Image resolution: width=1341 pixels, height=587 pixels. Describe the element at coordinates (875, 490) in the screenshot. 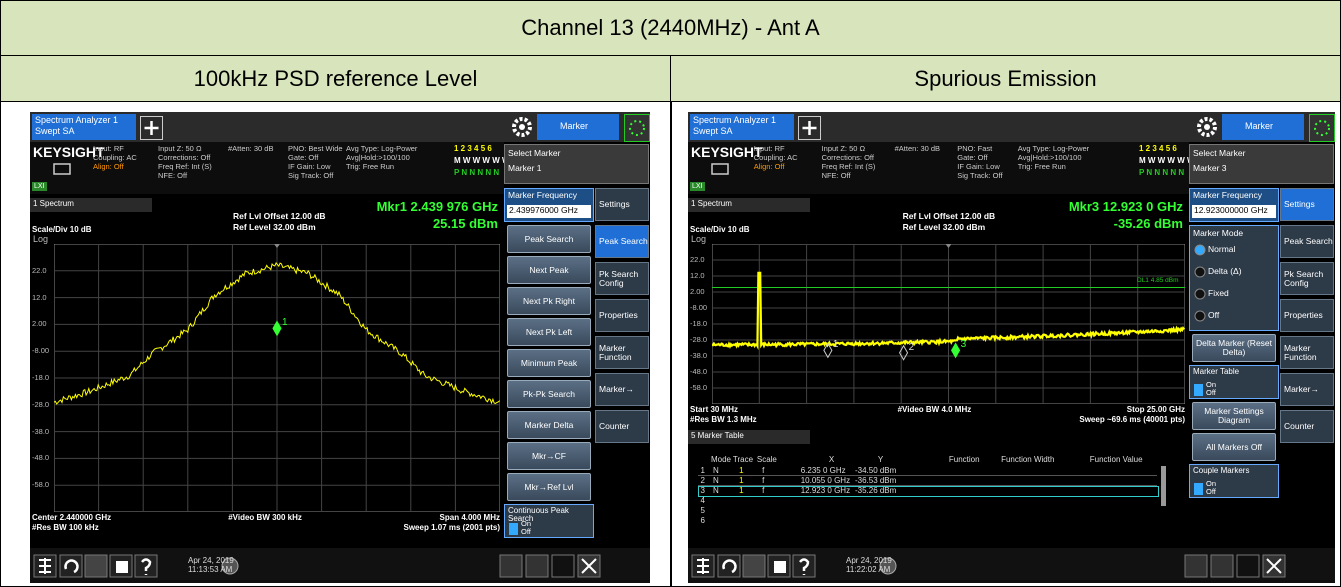

I see `table-cell: -35.26 dBm` at that location.